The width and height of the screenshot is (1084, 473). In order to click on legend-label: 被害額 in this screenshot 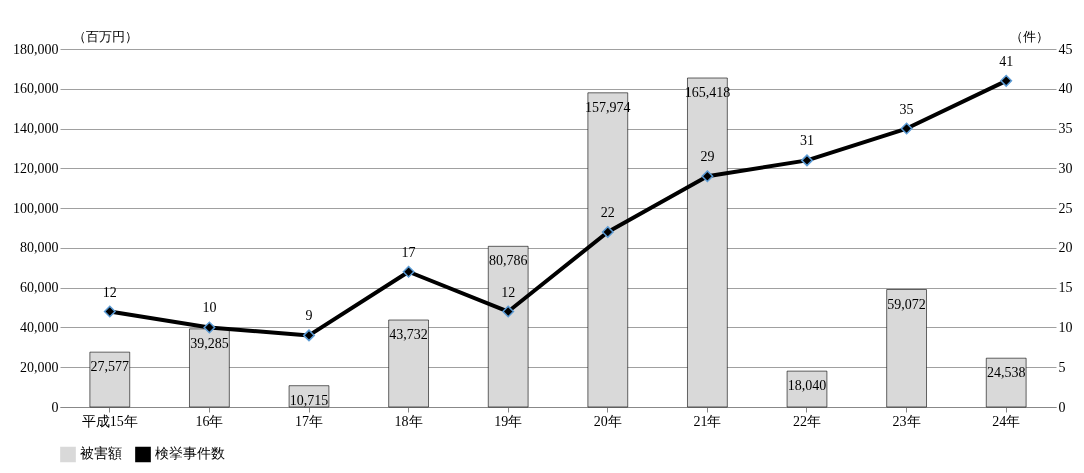, I will do `click(101, 454)`.